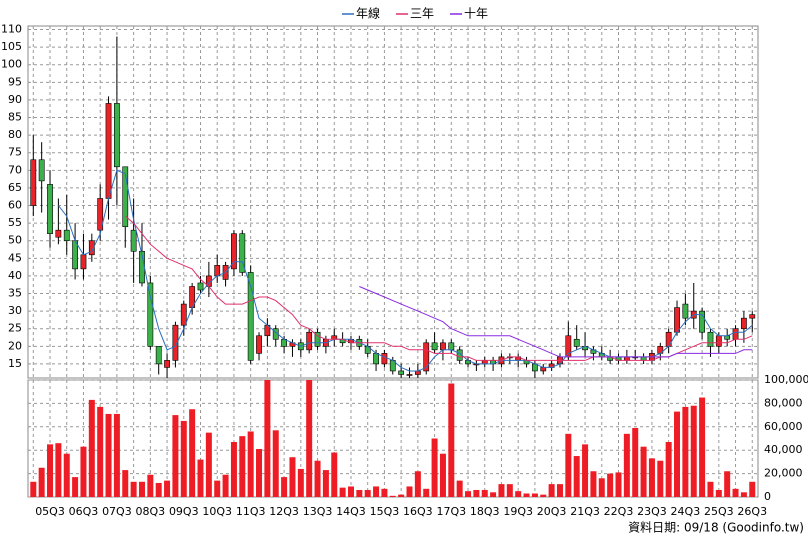  What do you see at coordinates (15, 257) in the screenshot?
I see `y-tick-label: 45` at bounding box center [15, 257].